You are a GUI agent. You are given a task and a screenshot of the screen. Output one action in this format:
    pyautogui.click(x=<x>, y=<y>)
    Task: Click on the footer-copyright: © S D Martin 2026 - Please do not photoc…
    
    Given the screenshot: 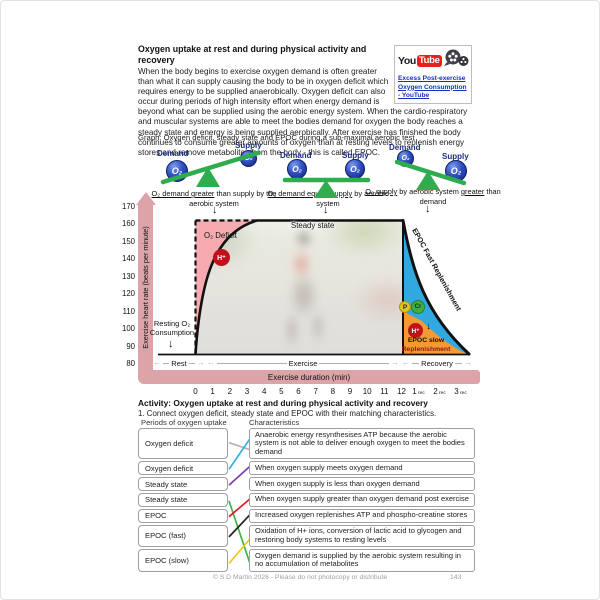 What is the action you would take?
    pyautogui.click(x=300, y=577)
    